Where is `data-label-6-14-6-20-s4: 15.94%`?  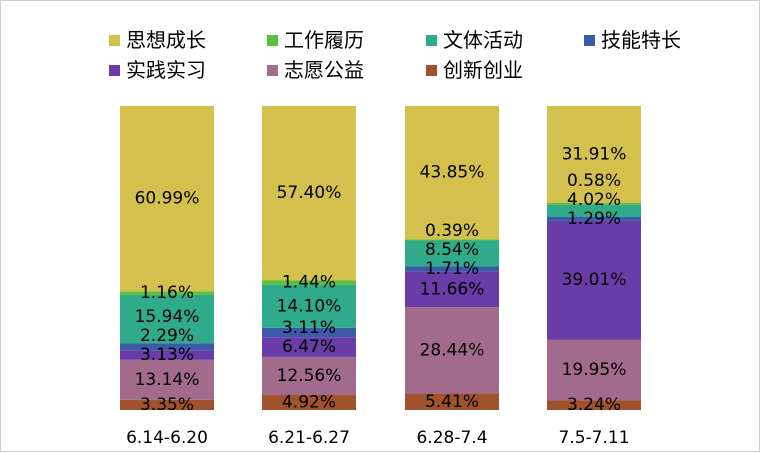 data-label-6-14-6-20-s4: 15.94% is located at coordinates (167, 317).